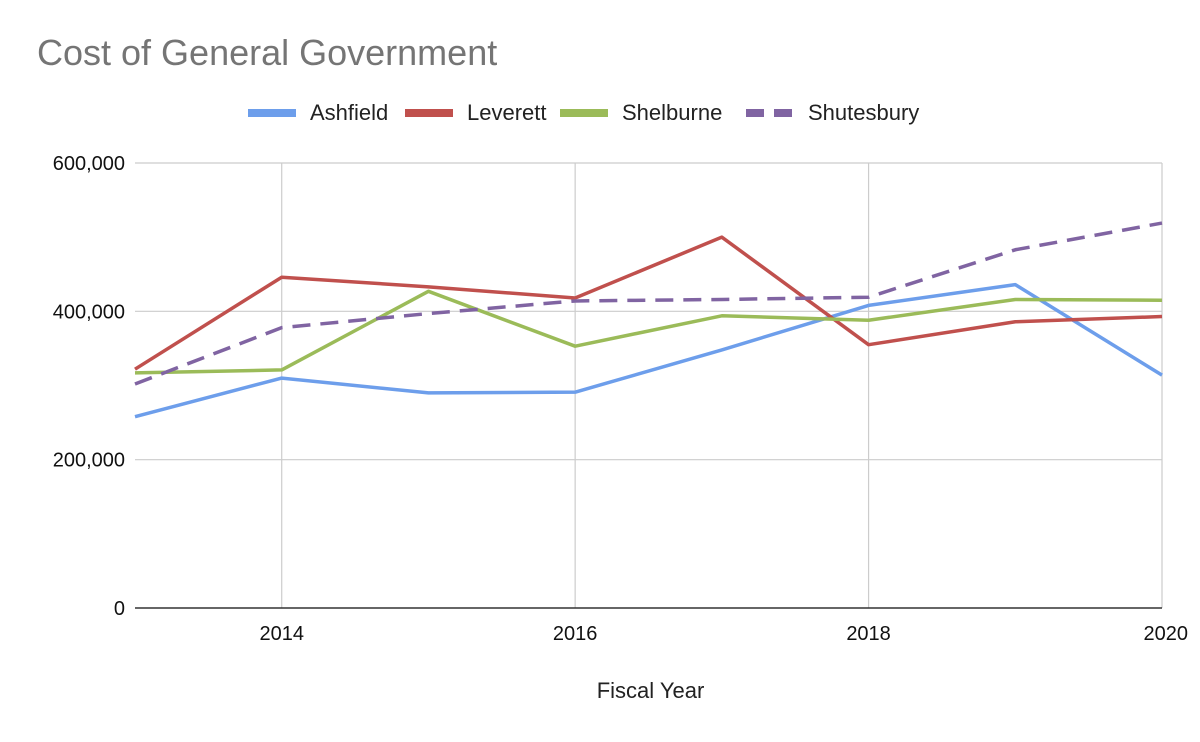 The width and height of the screenshot is (1200, 742). I want to click on legend-swatch-leverett, so click(429, 113).